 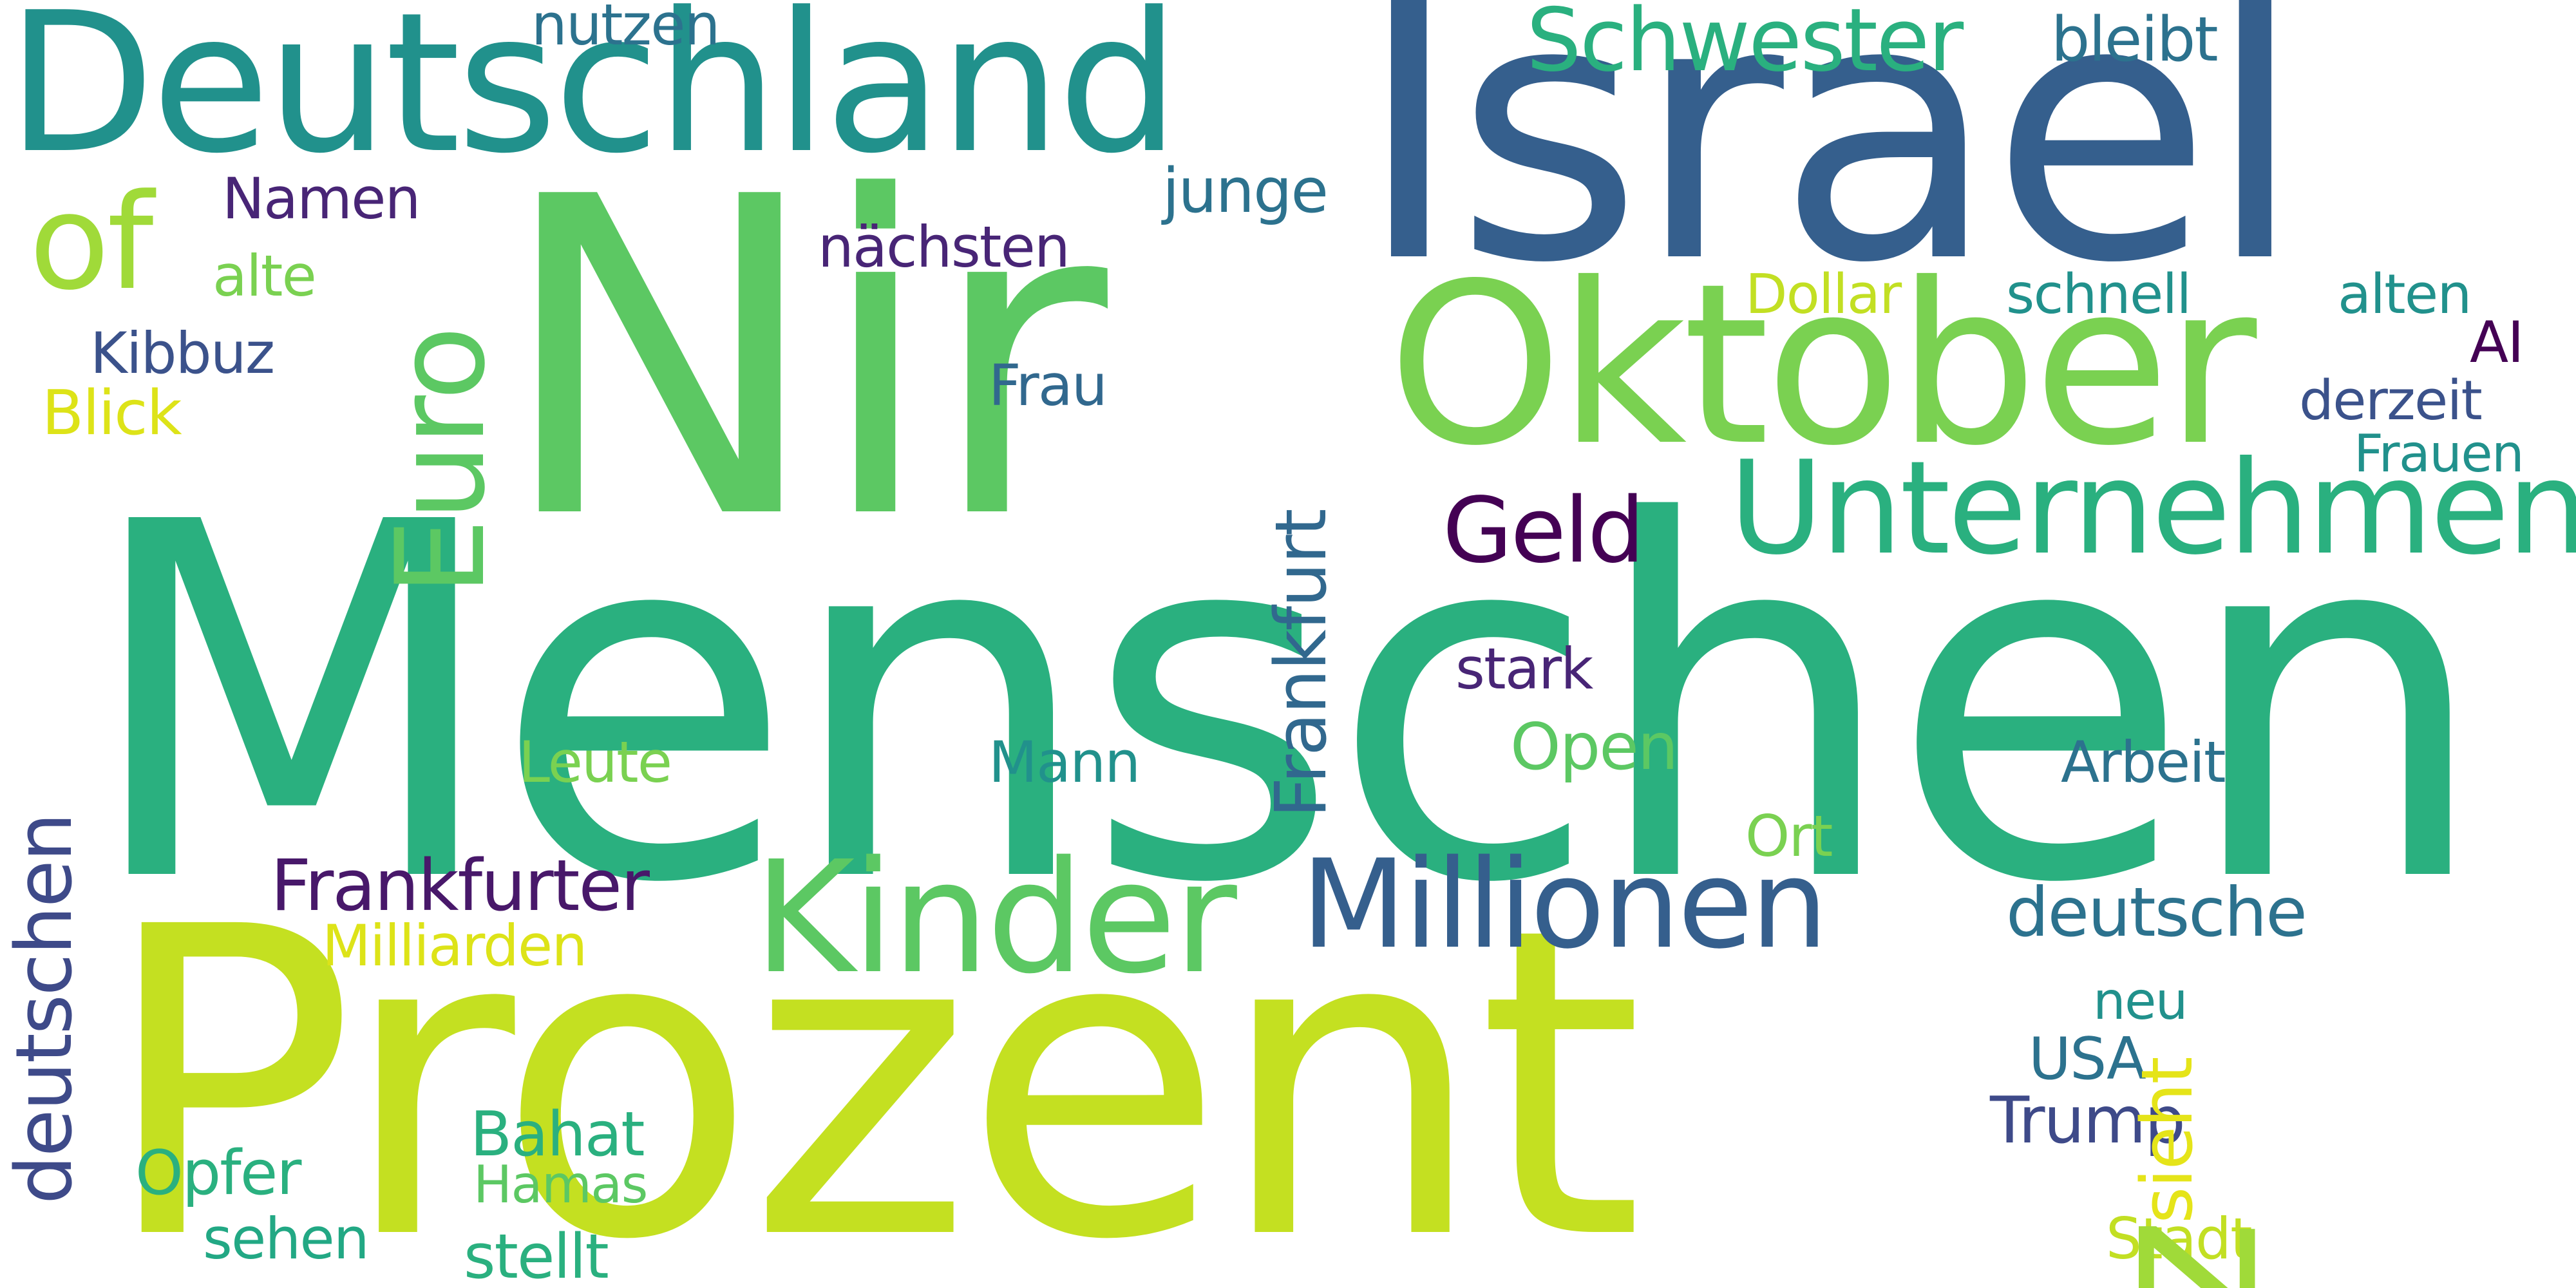 I want to click on word-arbeit: Arbeit, so click(x=2143, y=762).